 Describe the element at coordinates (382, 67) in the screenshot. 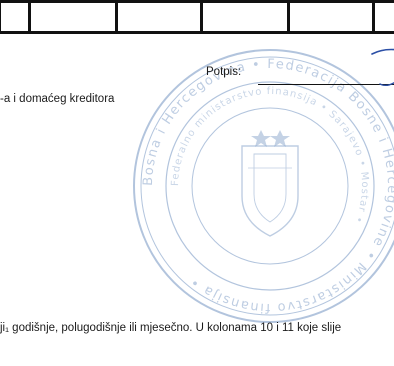

I see `handwritten-signature` at that location.